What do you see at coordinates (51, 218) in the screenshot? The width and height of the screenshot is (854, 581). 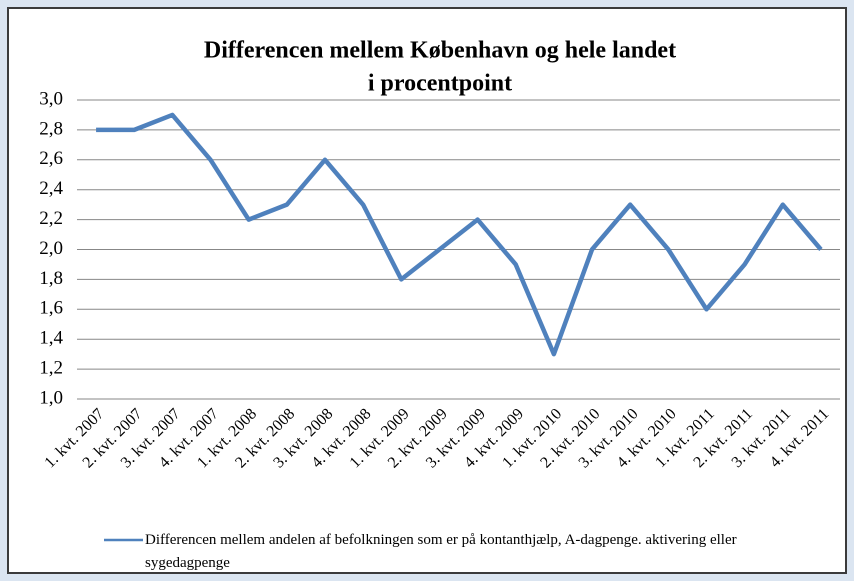 I see `y-tick-label: 2,2` at bounding box center [51, 218].